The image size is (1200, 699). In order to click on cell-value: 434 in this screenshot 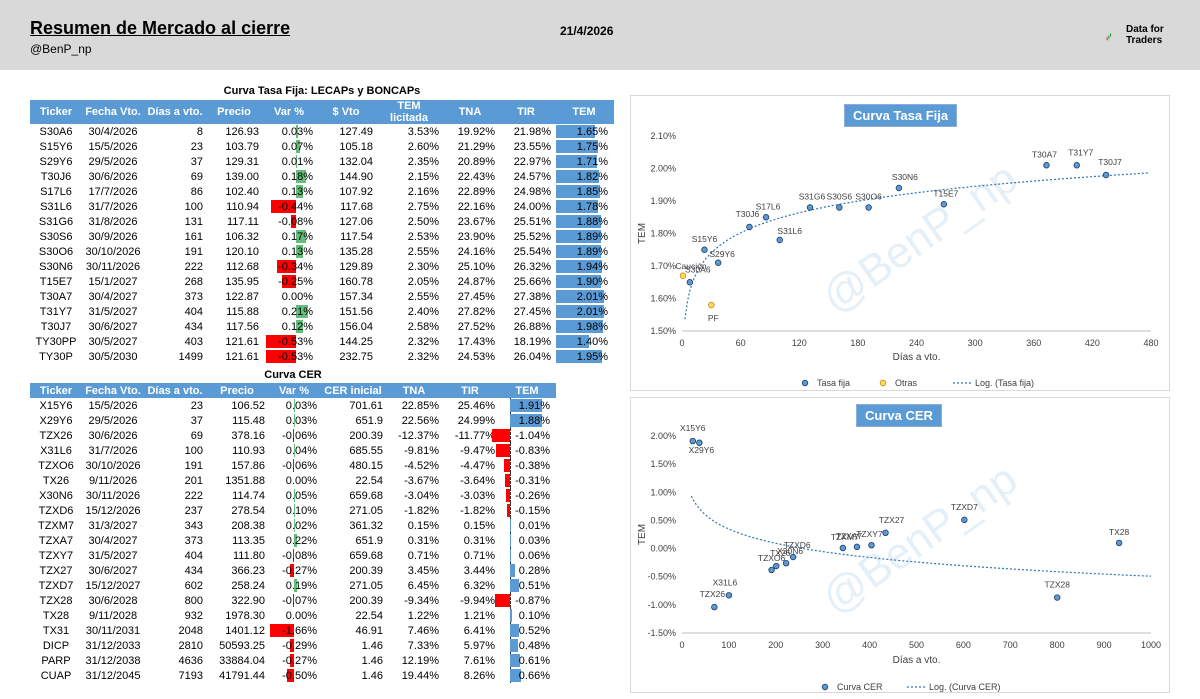, I will do `click(194, 571)`.